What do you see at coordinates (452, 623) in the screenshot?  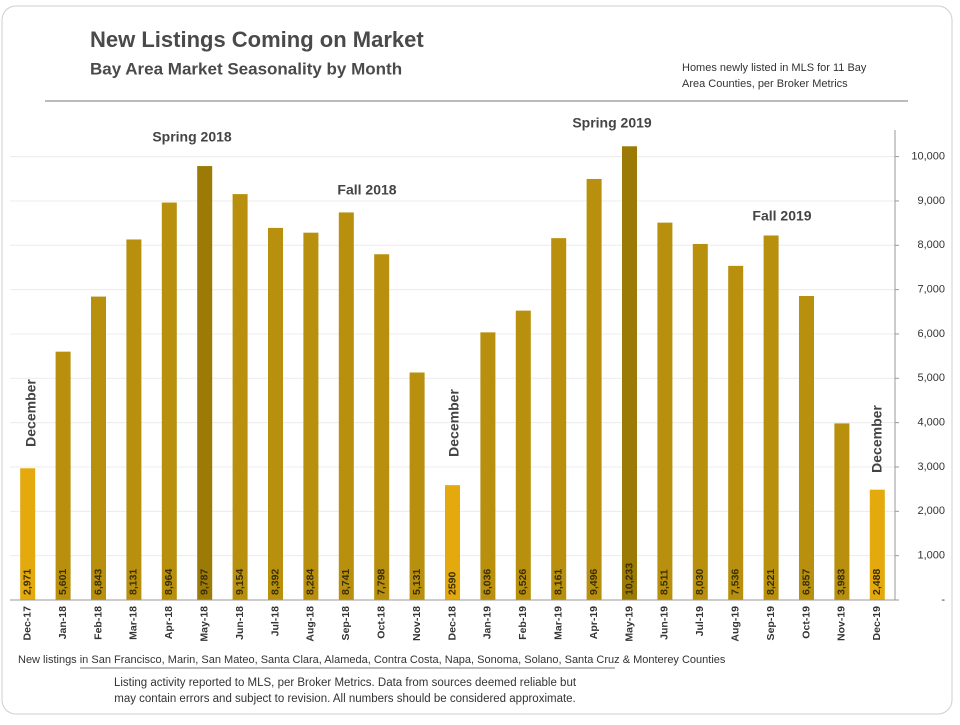 I see `x-tick-label: Dec-18` at bounding box center [452, 623].